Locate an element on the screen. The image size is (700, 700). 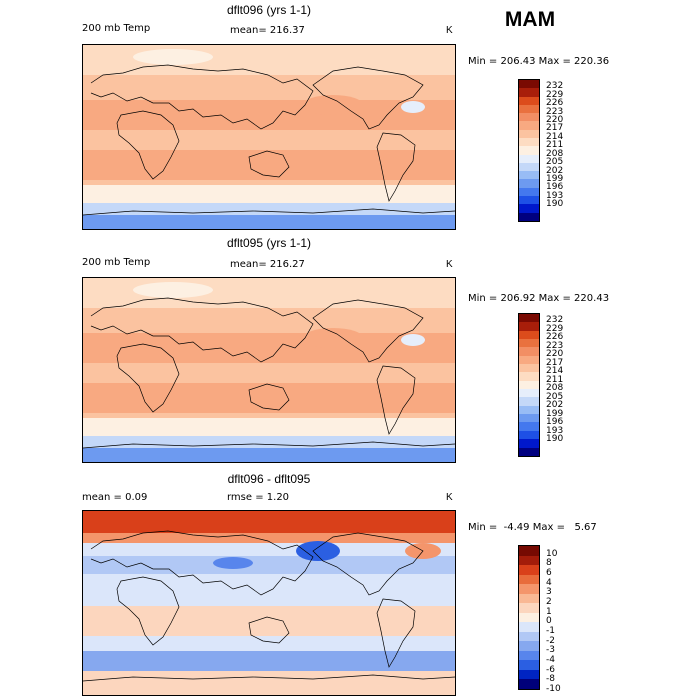
field-band-polar-south is located at coordinates (269, 455).